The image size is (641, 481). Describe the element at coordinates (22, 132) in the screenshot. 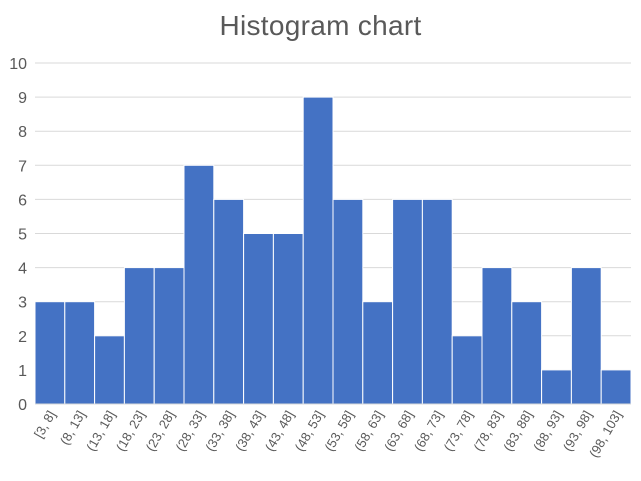

I see `y-tick-label: 8` at that location.